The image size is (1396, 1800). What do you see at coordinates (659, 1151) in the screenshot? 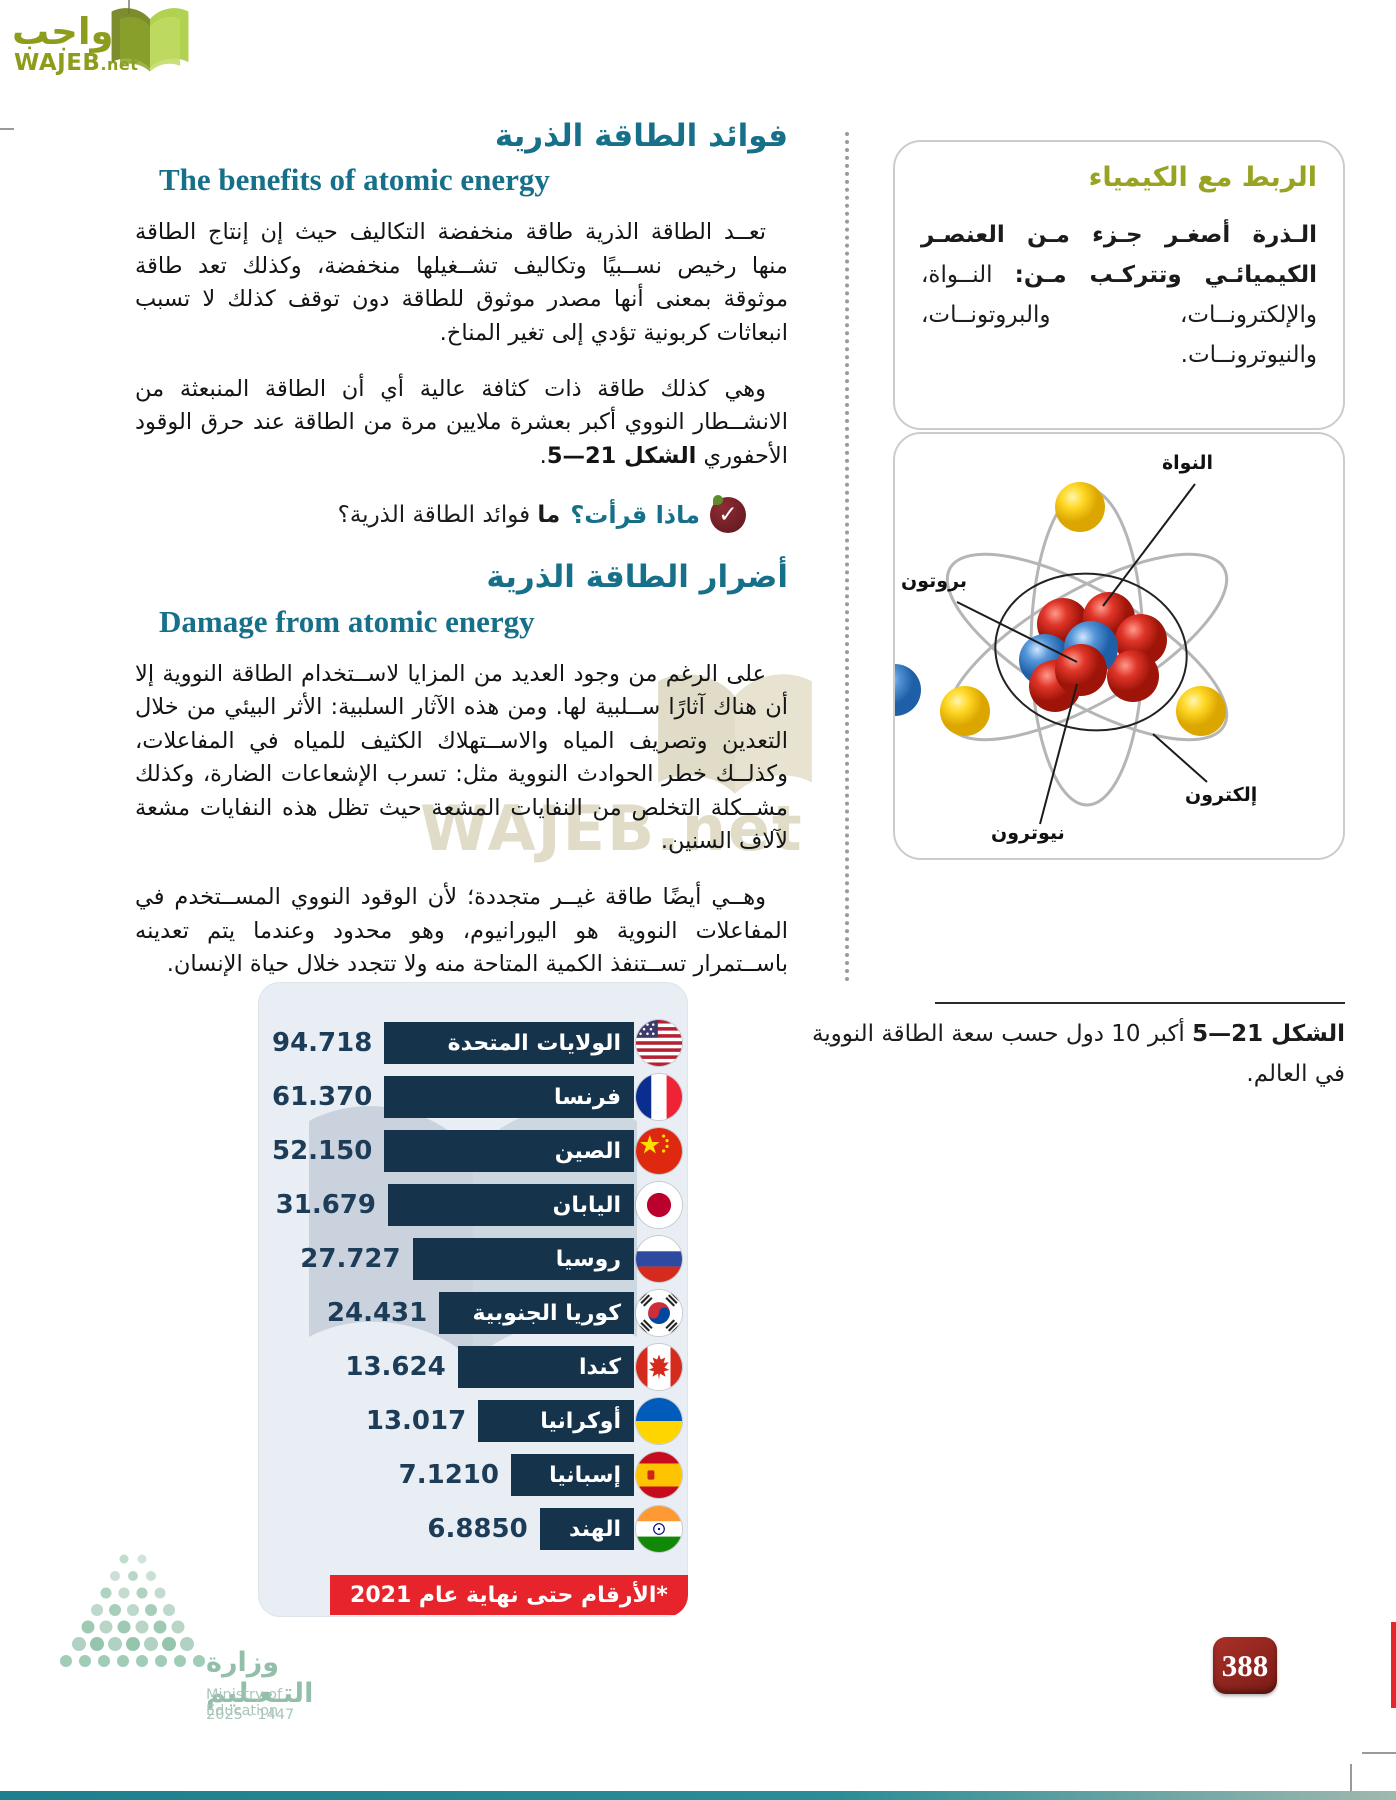
I see `flag-cn-icon` at bounding box center [659, 1151].